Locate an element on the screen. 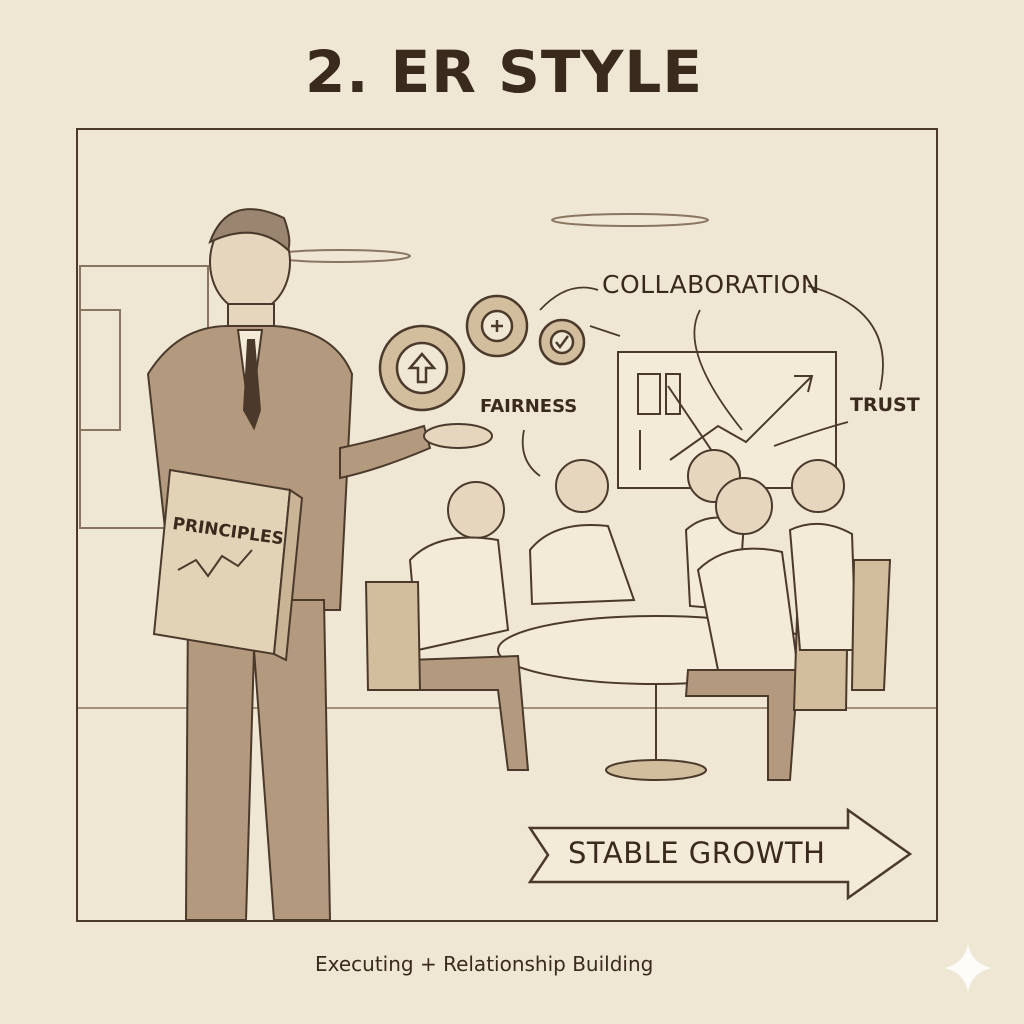  trust-label: TRUST is located at coordinates (885, 405).